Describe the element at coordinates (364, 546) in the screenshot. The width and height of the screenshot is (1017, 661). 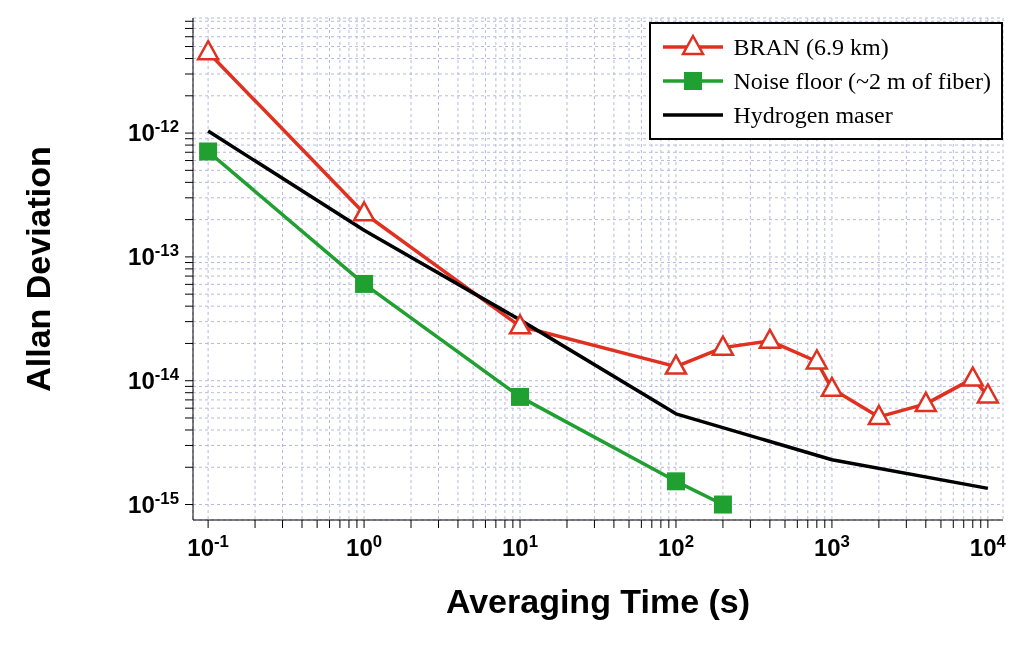
I see `x-tick-label: 10$^{0}$` at that location.